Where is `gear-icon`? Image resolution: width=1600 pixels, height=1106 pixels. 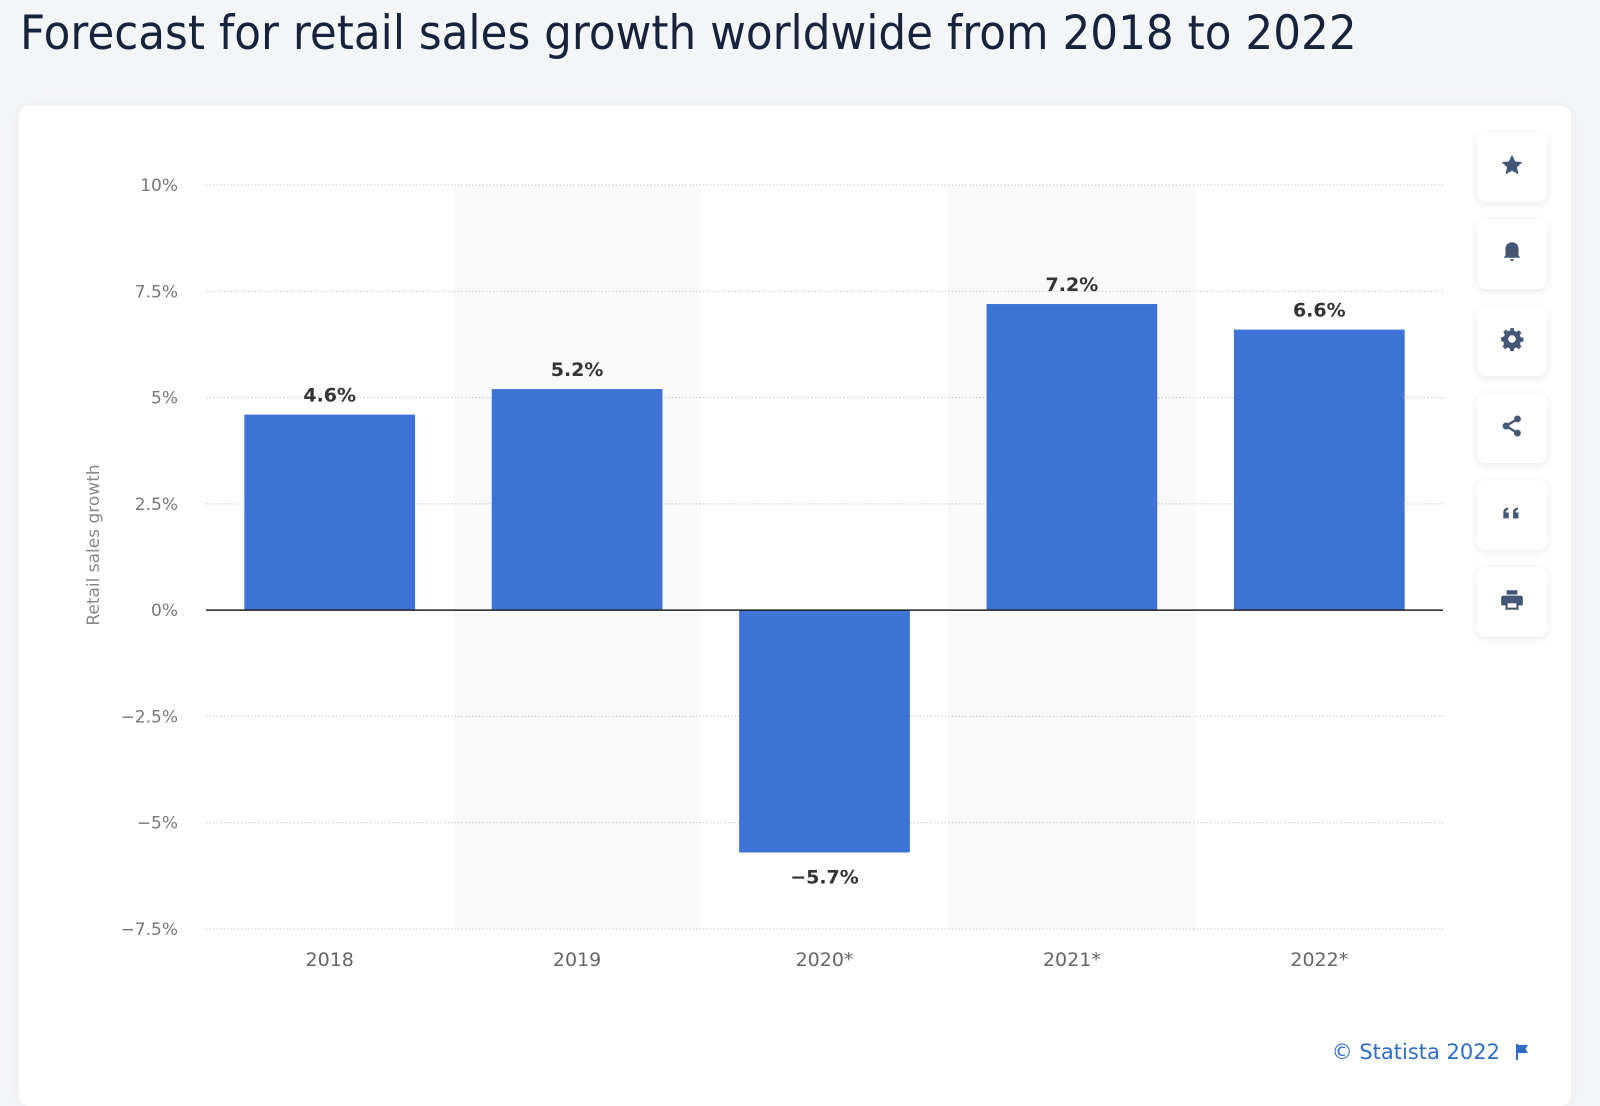
gear-icon is located at coordinates (1512, 341).